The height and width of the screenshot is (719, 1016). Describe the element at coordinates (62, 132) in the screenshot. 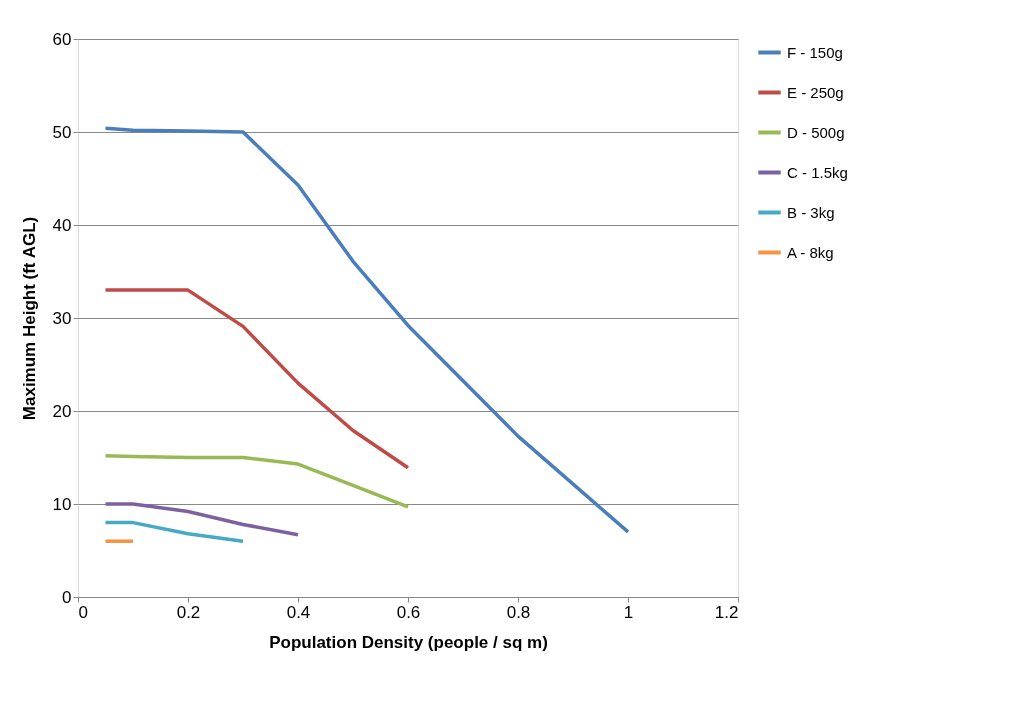

I see `y-tick-label: 50` at that location.